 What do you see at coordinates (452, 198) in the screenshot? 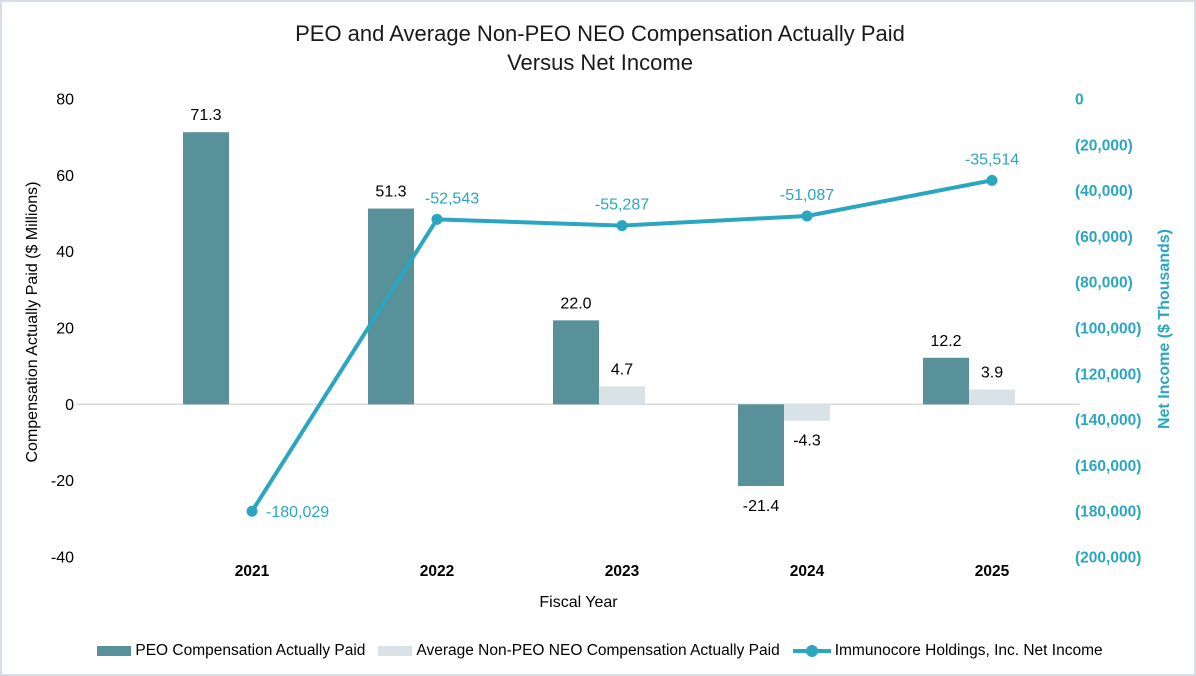
I see `net-income-label-2022: -52,543` at bounding box center [452, 198].